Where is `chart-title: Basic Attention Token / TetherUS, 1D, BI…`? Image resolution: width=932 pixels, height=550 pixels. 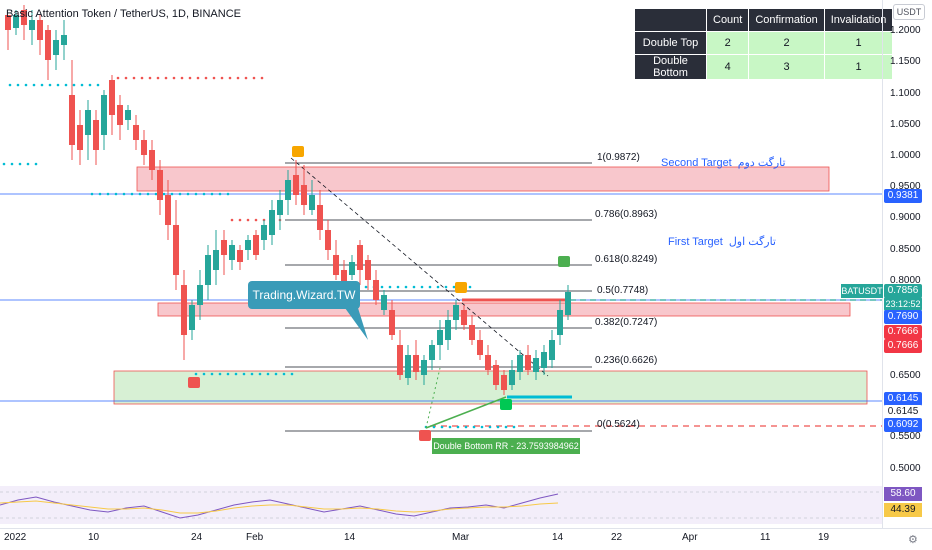 chart-title: Basic Attention Token / TetherUS, 1D, BI… is located at coordinates (123, 14).